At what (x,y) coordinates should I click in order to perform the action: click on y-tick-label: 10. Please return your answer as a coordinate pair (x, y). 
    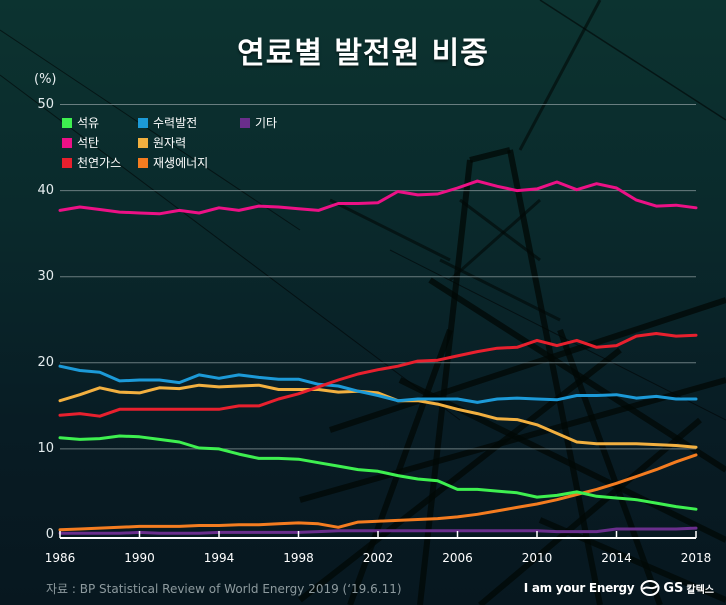
    Looking at the image, I should click on (45, 448).